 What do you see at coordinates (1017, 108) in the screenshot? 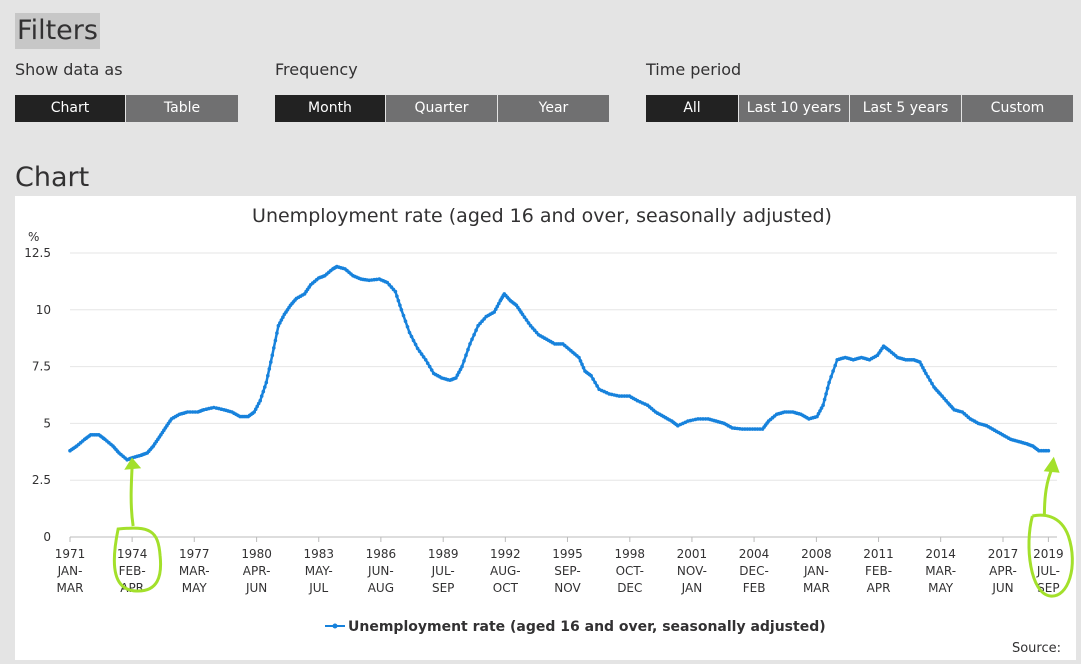
I see `custom-period-button: Custom` at bounding box center [1017, 108].